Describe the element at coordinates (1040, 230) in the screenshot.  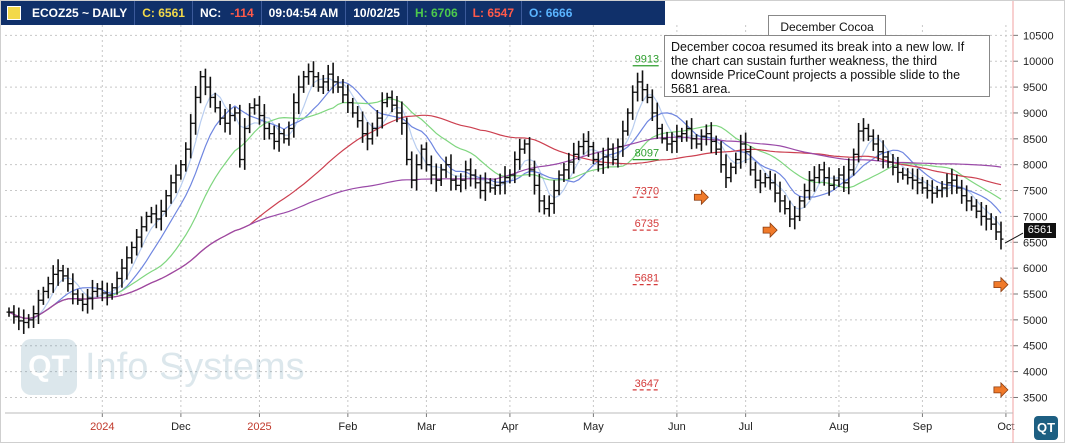
I see `last-price-tag: 6561` at that location.